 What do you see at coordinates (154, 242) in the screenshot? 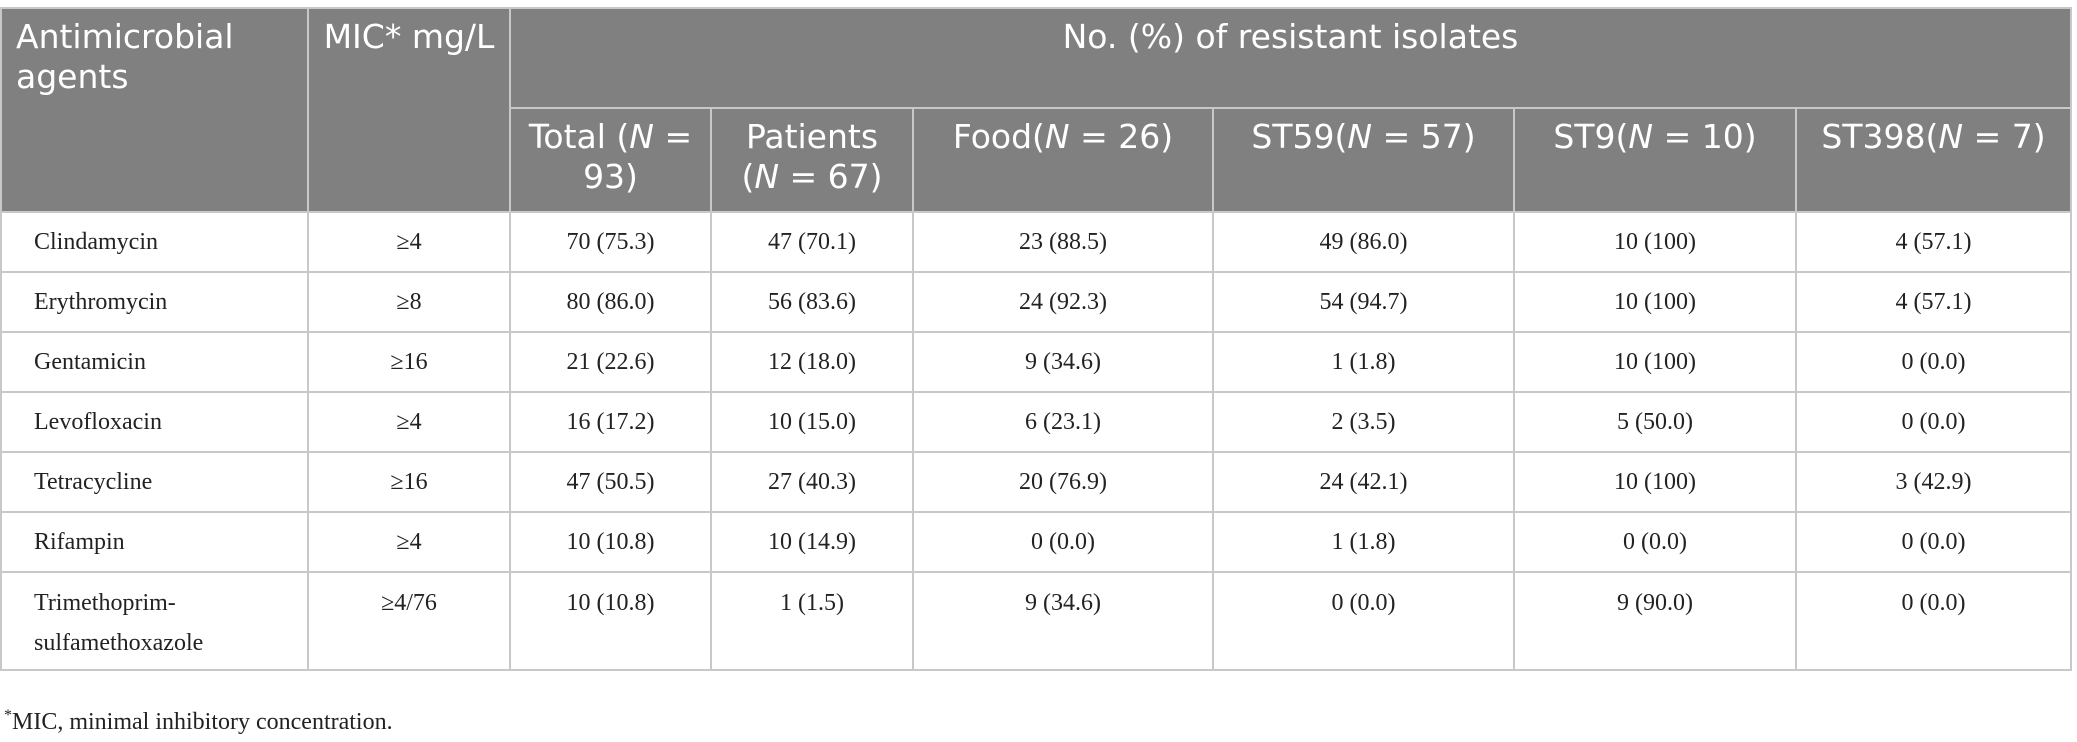
I see `agent-cell: Clindamycin` at bounding box center [154, 242].